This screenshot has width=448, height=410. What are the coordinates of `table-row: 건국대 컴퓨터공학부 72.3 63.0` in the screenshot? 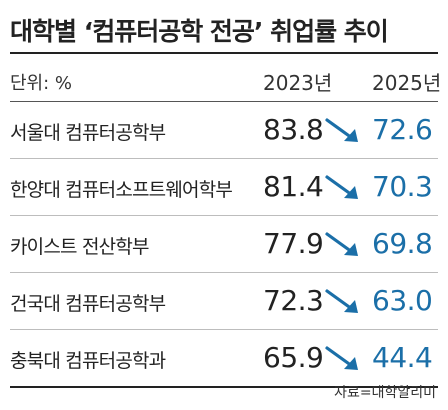 It's located at (224, 301).